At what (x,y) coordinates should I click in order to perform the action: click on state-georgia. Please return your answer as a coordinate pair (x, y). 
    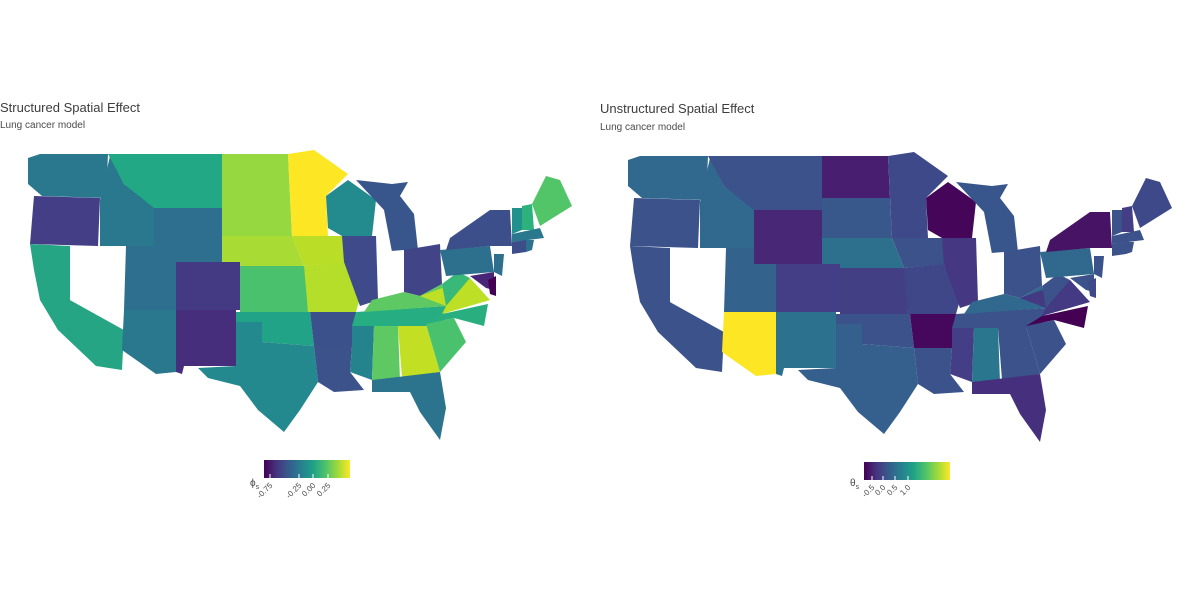
    Looking at the image, I should click on (419, 351).